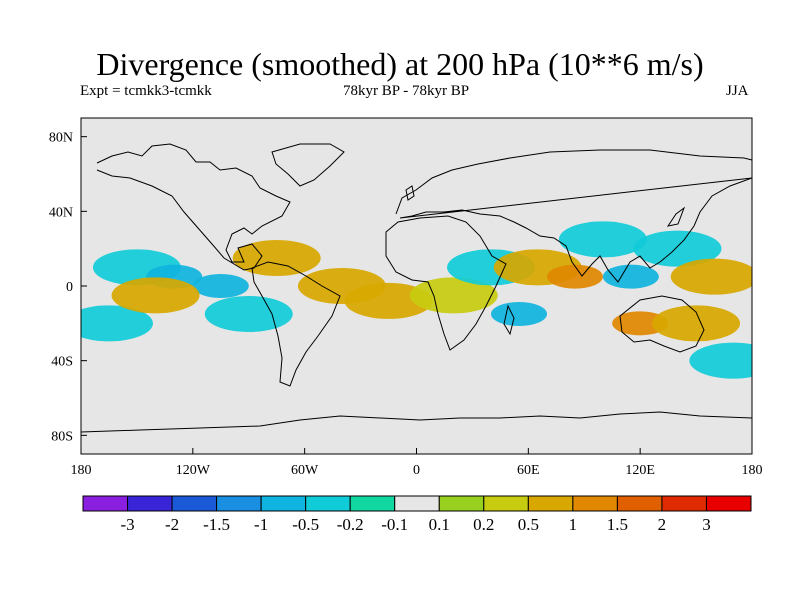 Image resolution: width=800 pixels, height=600 pixels. I want to click on coast-antarctica, so click(416, 422).